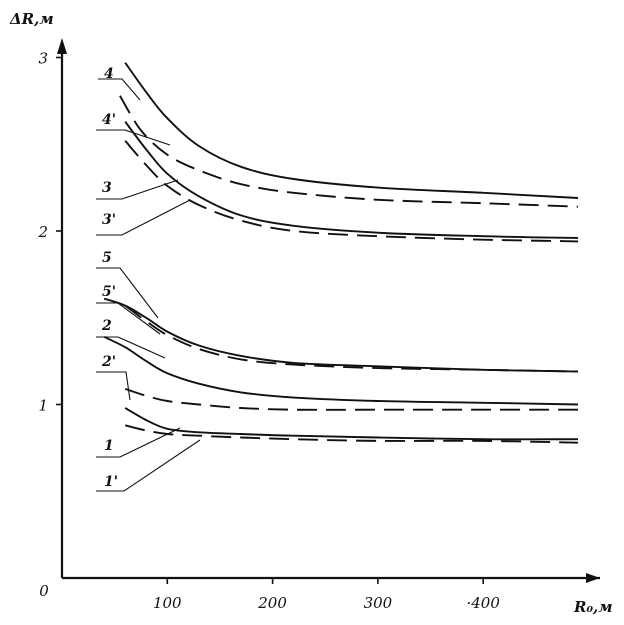 The height and width of the screenshot is (625, 624). Describe the element at coordinates (106, 326) in the screenshot. I see `curve-label-2: 2` at that location.